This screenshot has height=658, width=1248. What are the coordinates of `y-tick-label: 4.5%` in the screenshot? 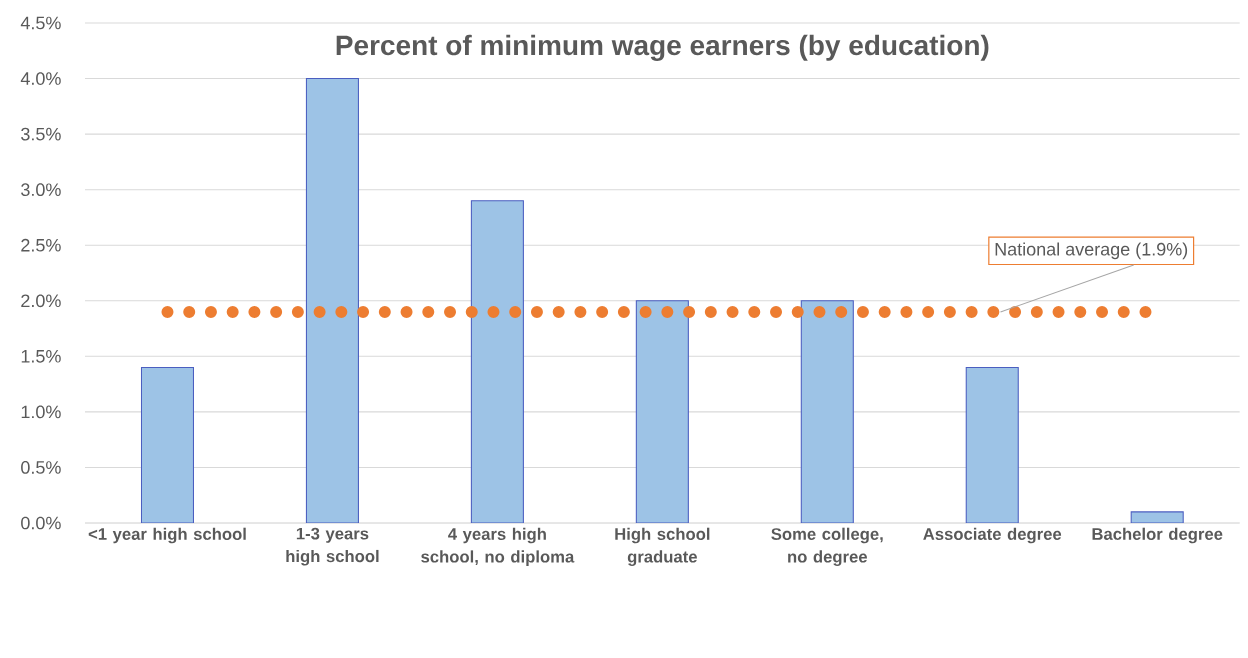 It's located at (40, 23).